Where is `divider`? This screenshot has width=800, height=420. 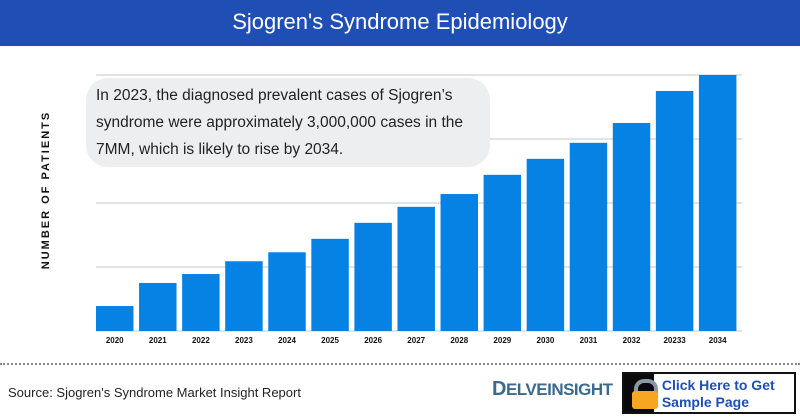 divider is located at coordinates (400, 364).